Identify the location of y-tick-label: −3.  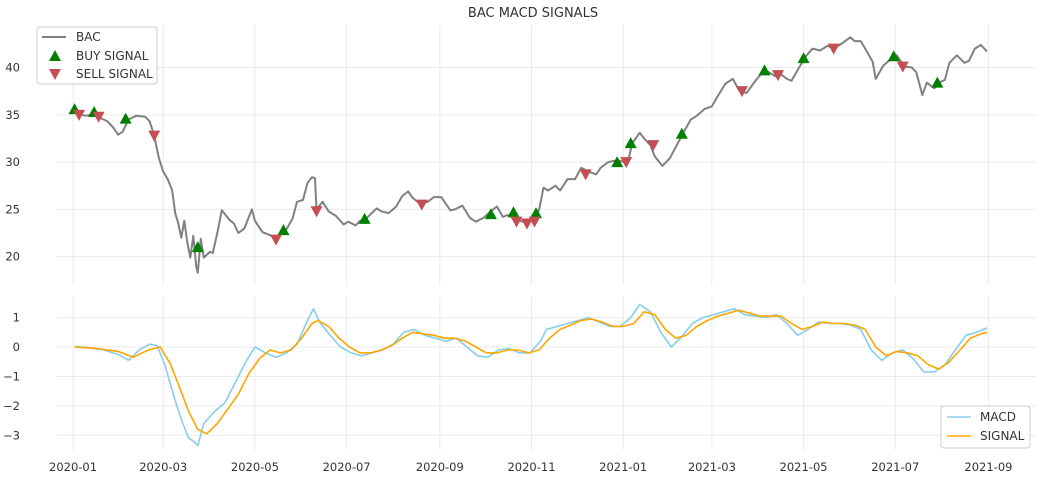
(11, 435).